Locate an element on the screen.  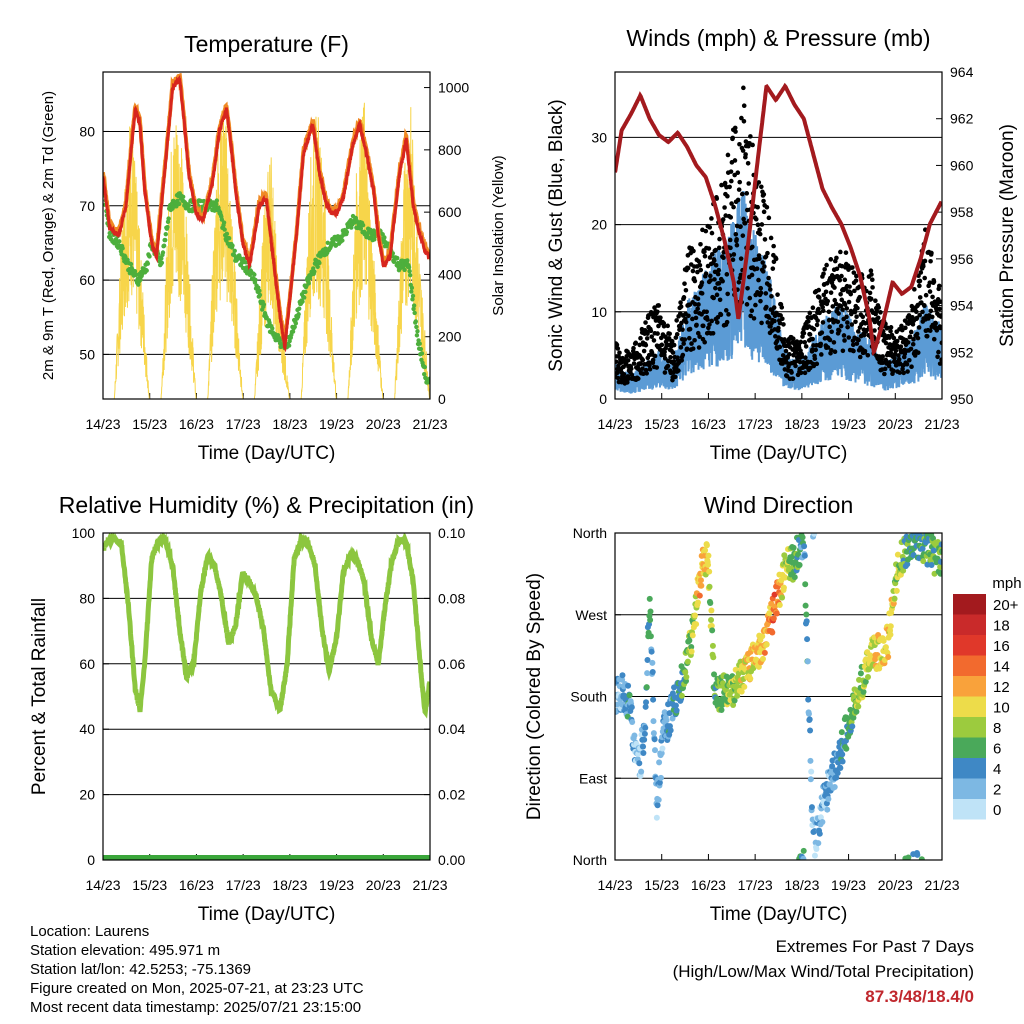
x-tick-label: 18/23 is located at coordinates (801, 885).